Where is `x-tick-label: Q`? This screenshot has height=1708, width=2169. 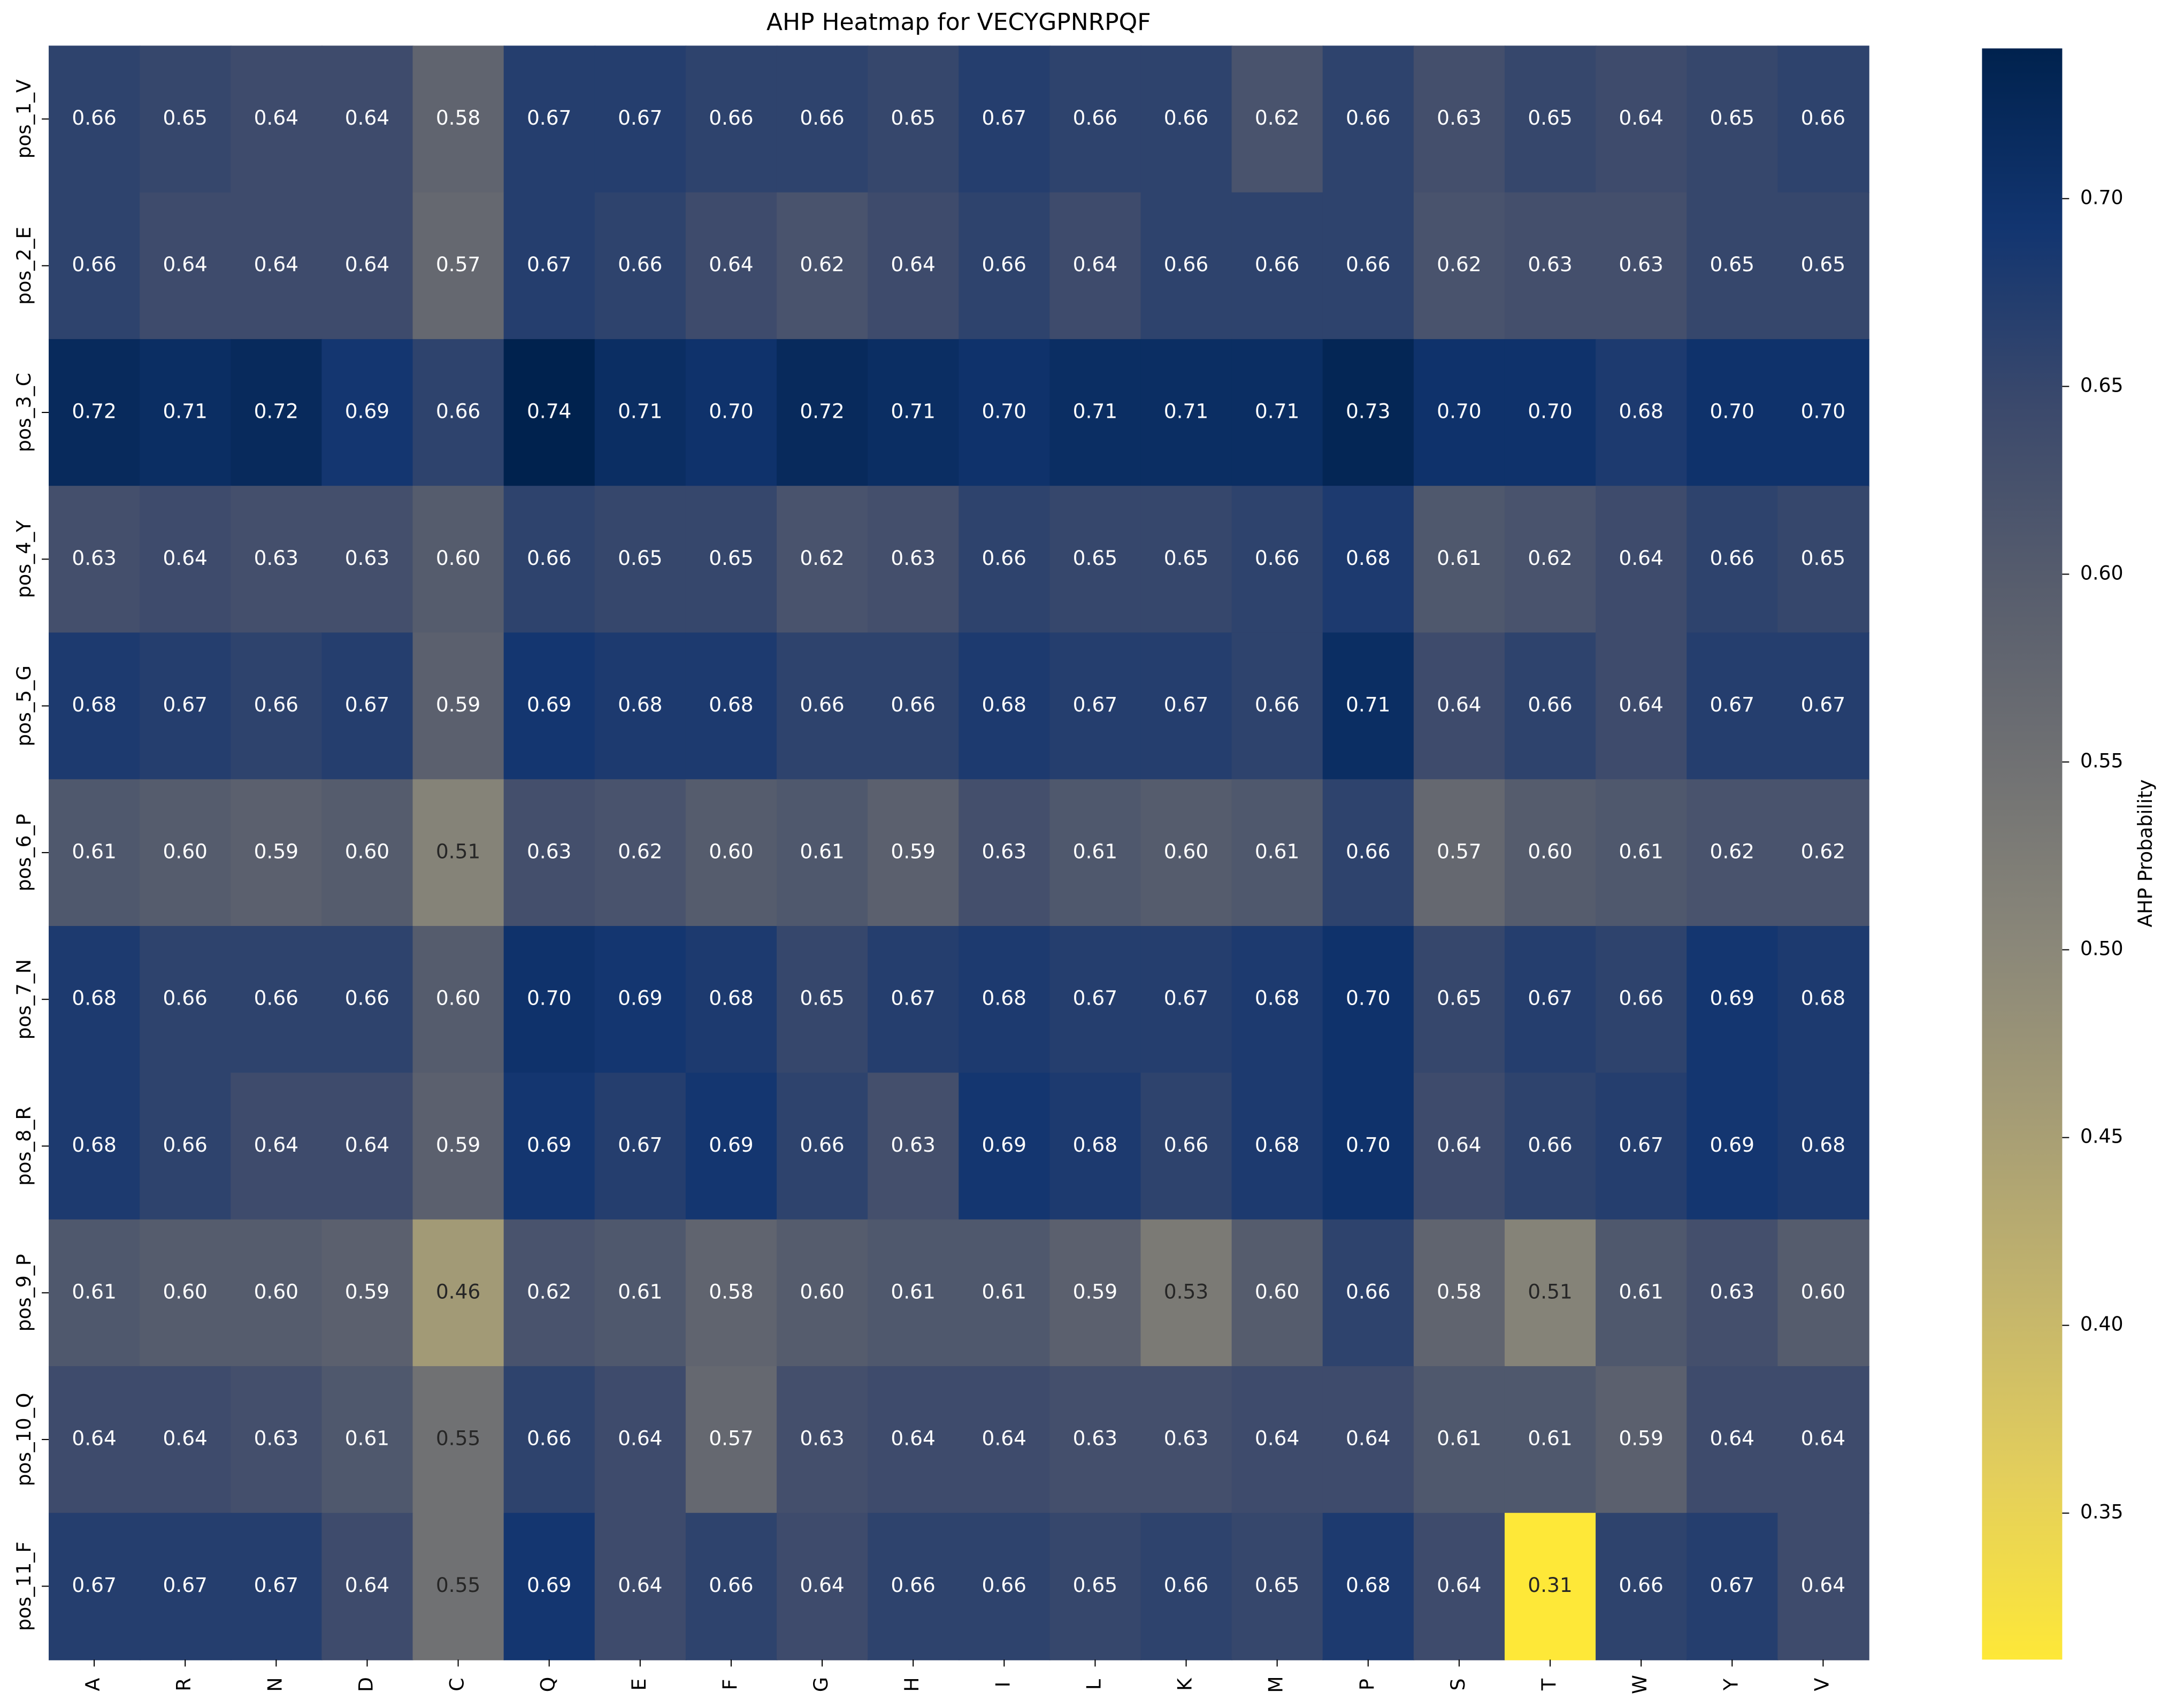
x-tick-label: Q is located at coordinates (548, 1684).